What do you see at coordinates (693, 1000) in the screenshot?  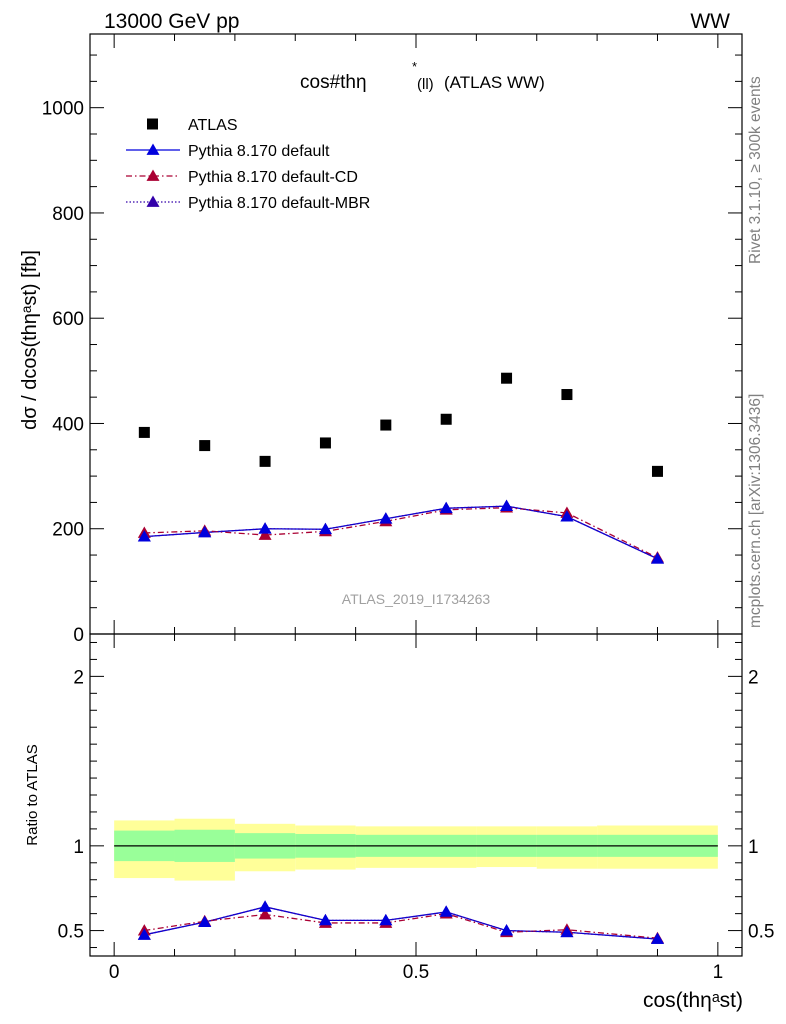 I see `x-axis-title: cos(thηᵃst)` at bounding box center [693, 1000].